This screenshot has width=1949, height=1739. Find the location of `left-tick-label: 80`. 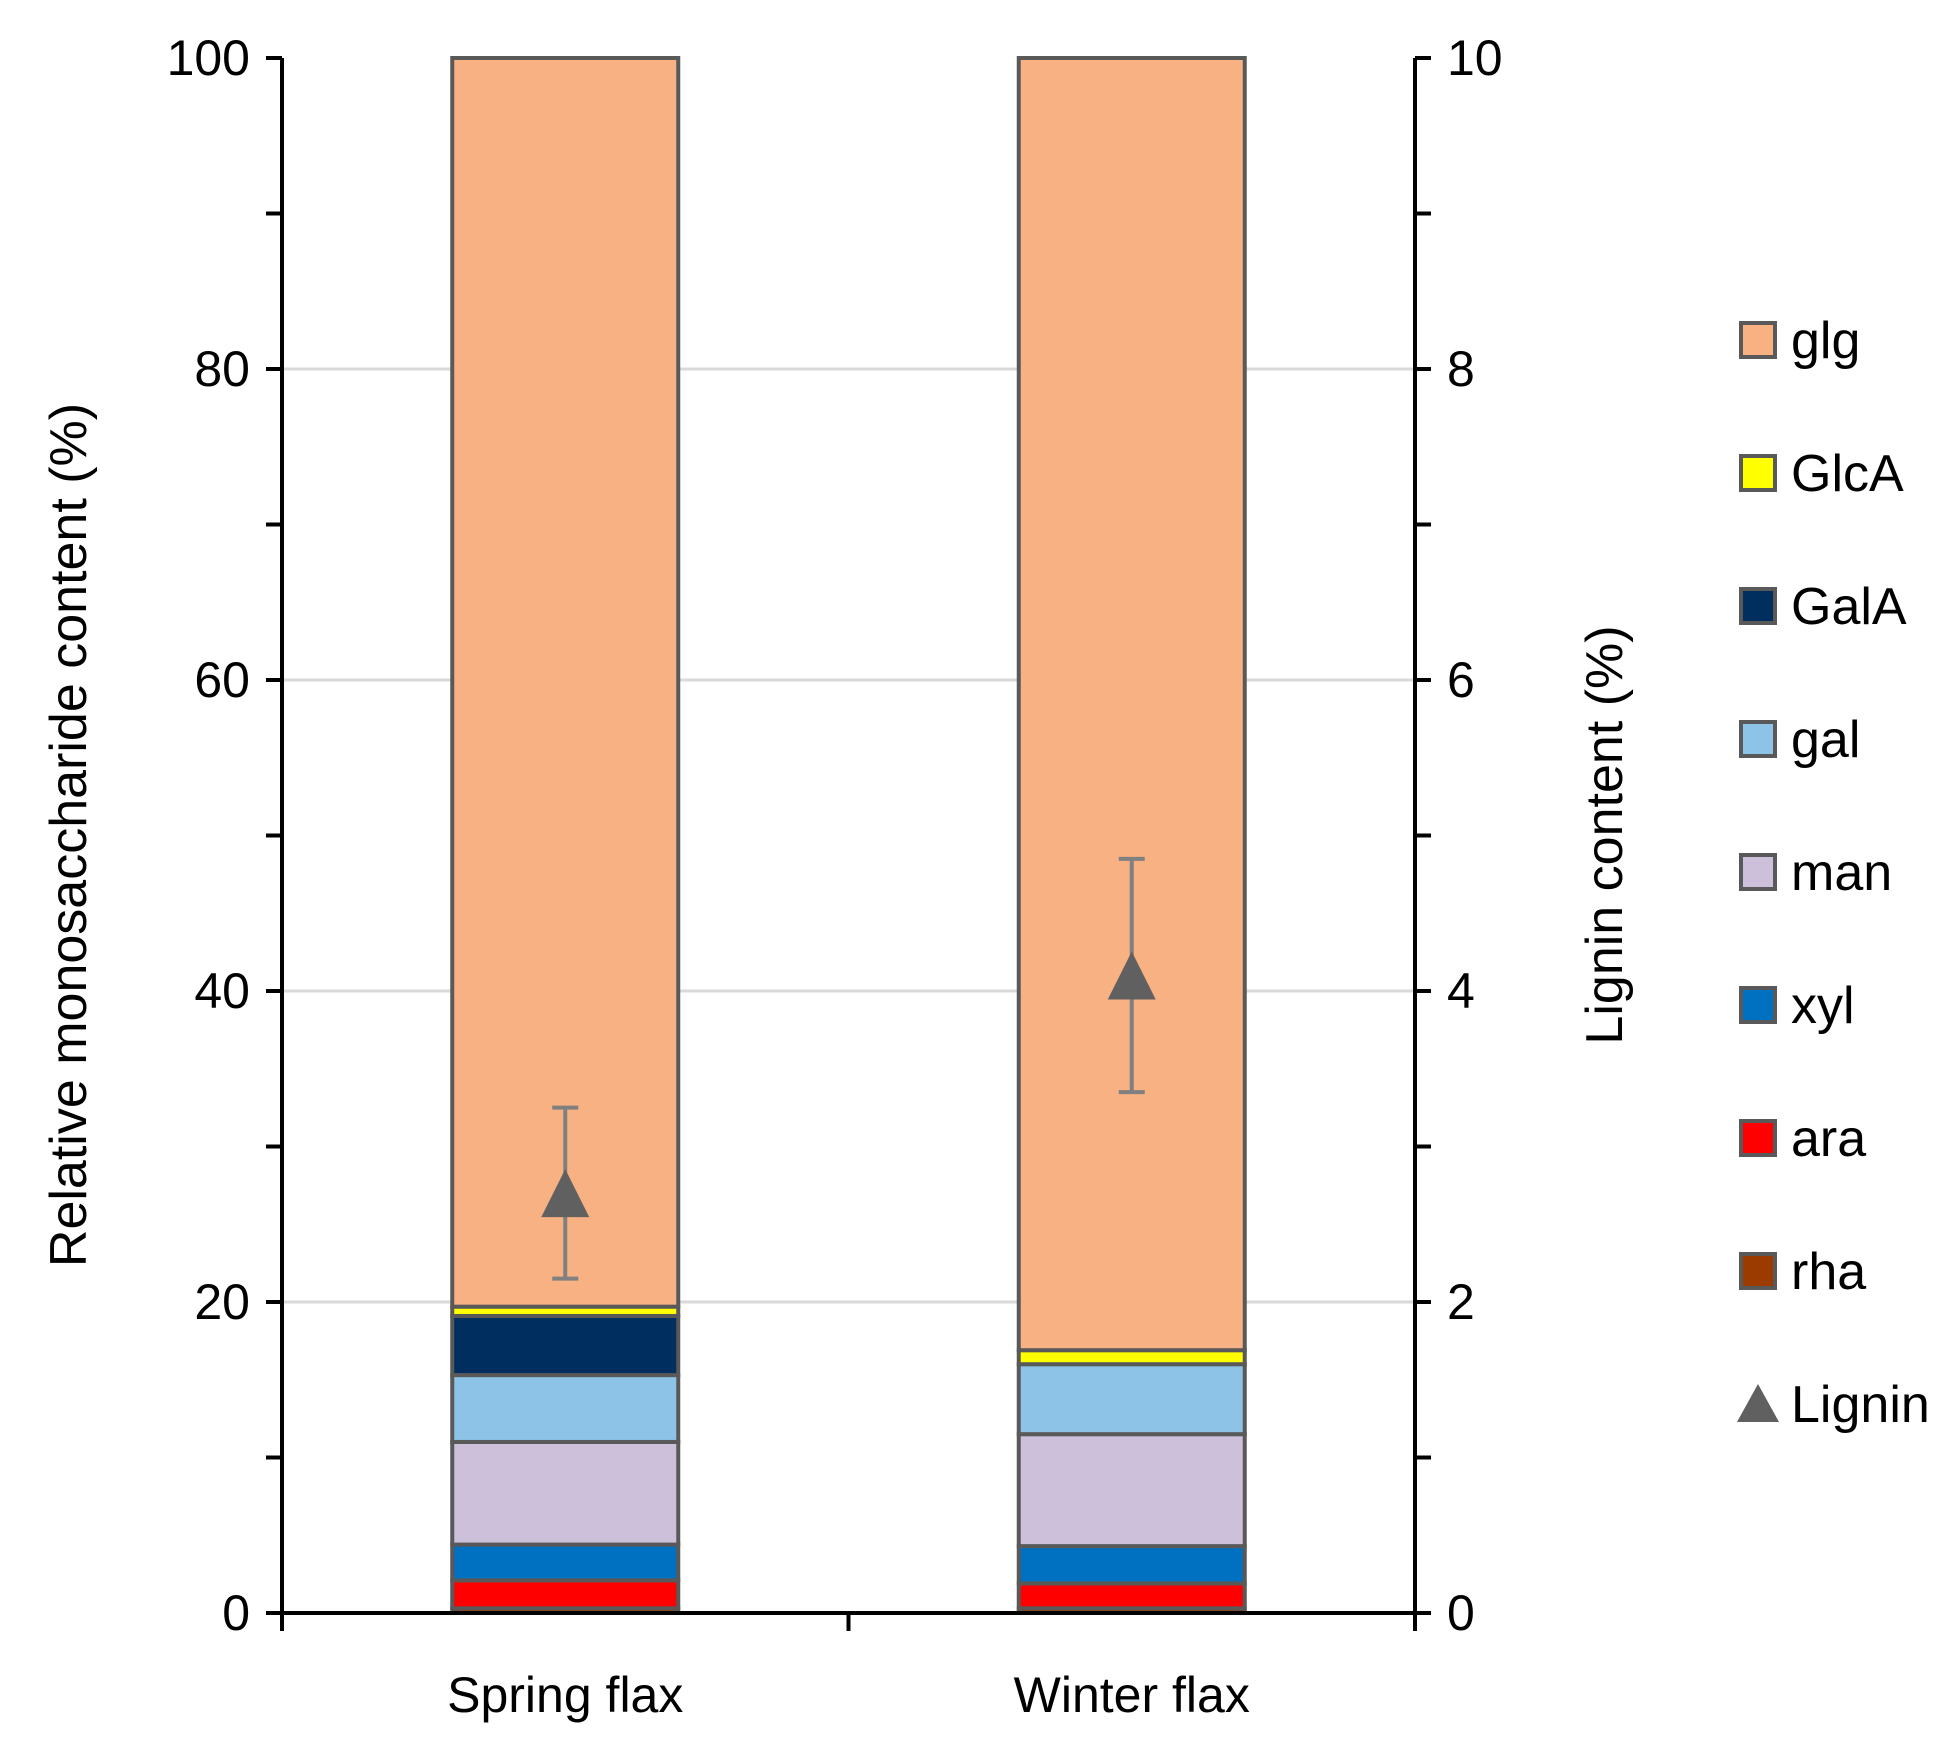

left-tick-label: 80 is located at coordinates (222, 369).